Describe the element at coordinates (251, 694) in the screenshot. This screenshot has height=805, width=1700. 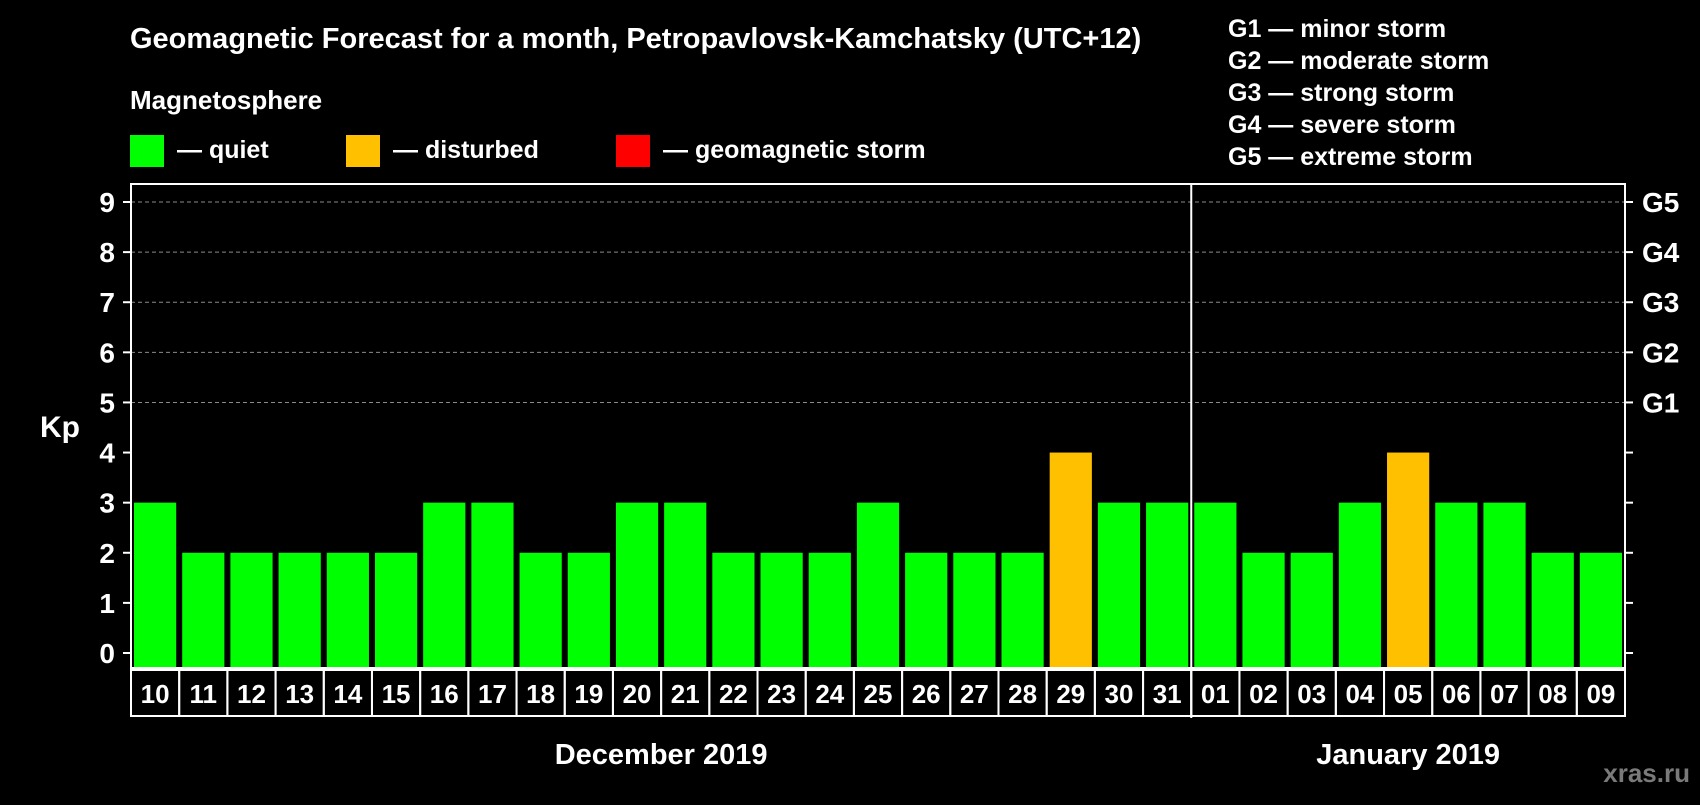
I see `day-label-12: 12` at that location.